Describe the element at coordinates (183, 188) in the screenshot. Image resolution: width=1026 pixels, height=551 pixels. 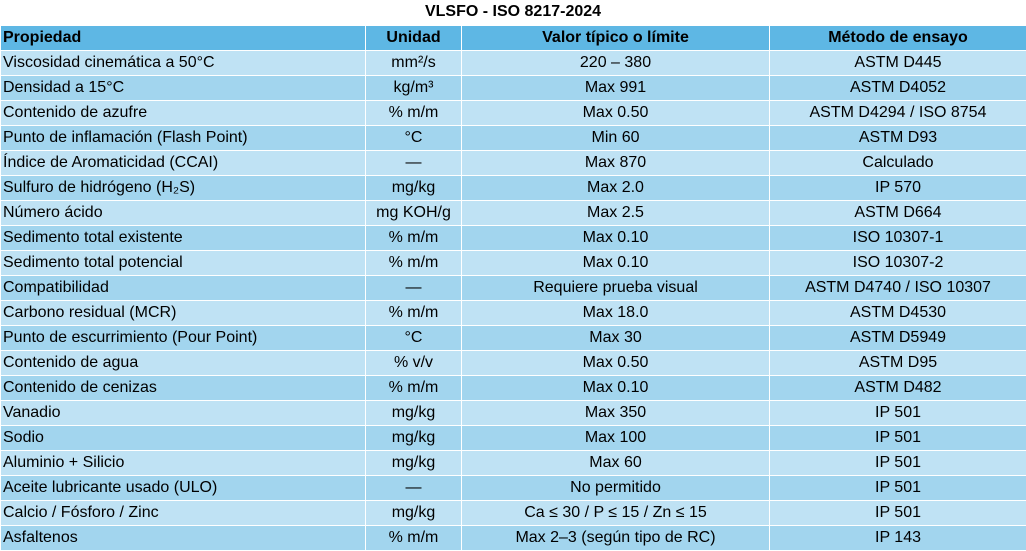
I see `cell-propiedad: Sulfuro de hidrógeno (H₂S)` at that location.